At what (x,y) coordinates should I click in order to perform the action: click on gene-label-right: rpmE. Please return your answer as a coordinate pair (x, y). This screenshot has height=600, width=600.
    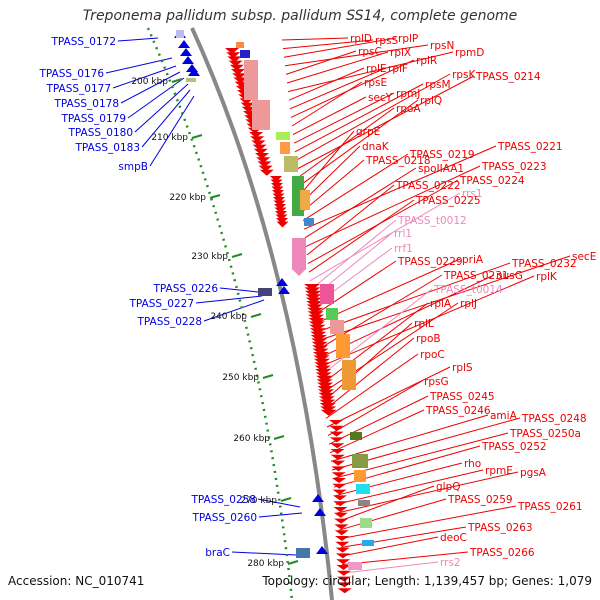
    Looking at the image, I should click on (499, 471).